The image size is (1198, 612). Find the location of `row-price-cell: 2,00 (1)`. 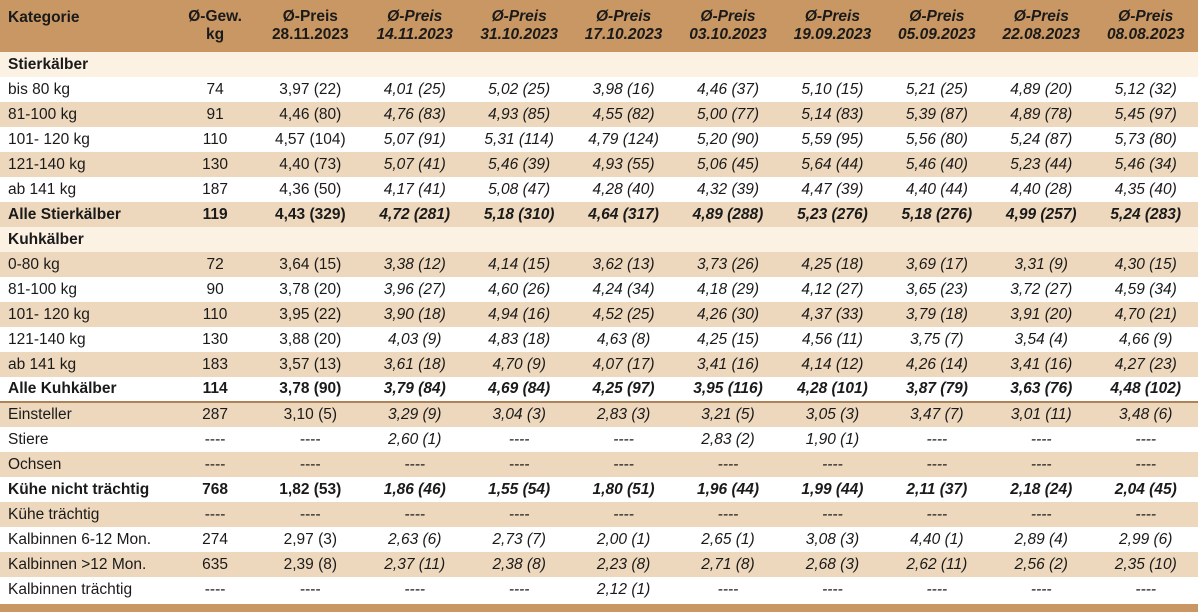

row-price-cell: 2,00 (1) is located at coordinates (623, 539).